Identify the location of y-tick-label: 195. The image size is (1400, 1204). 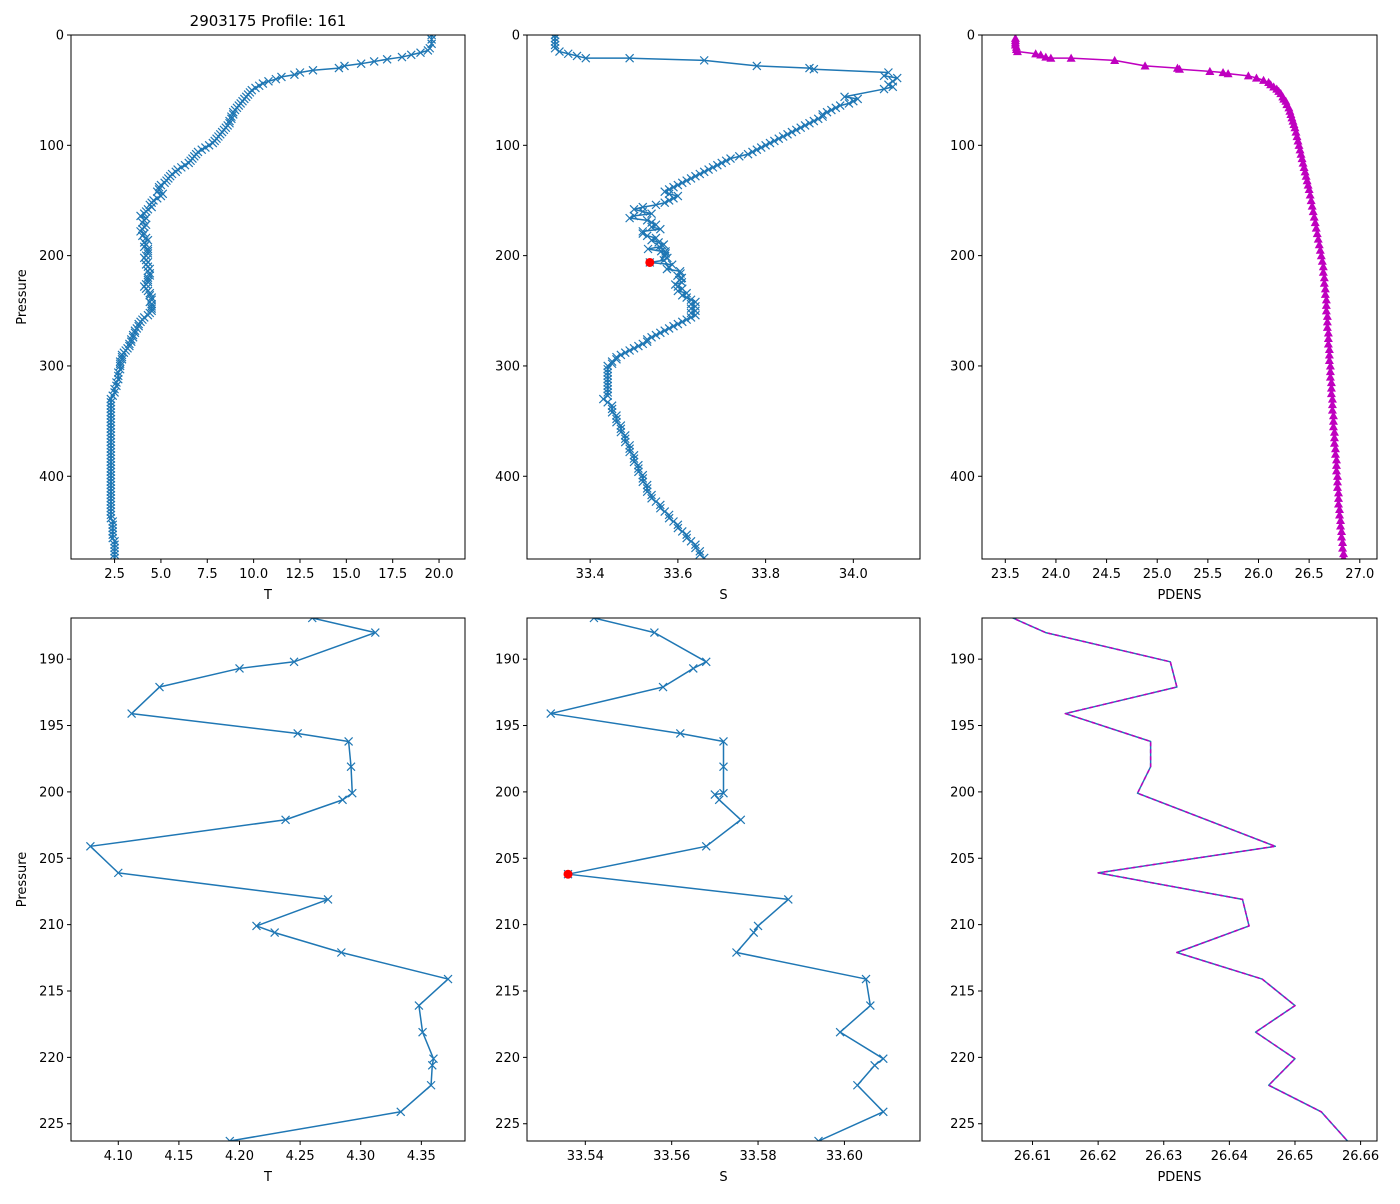
(507, 726).